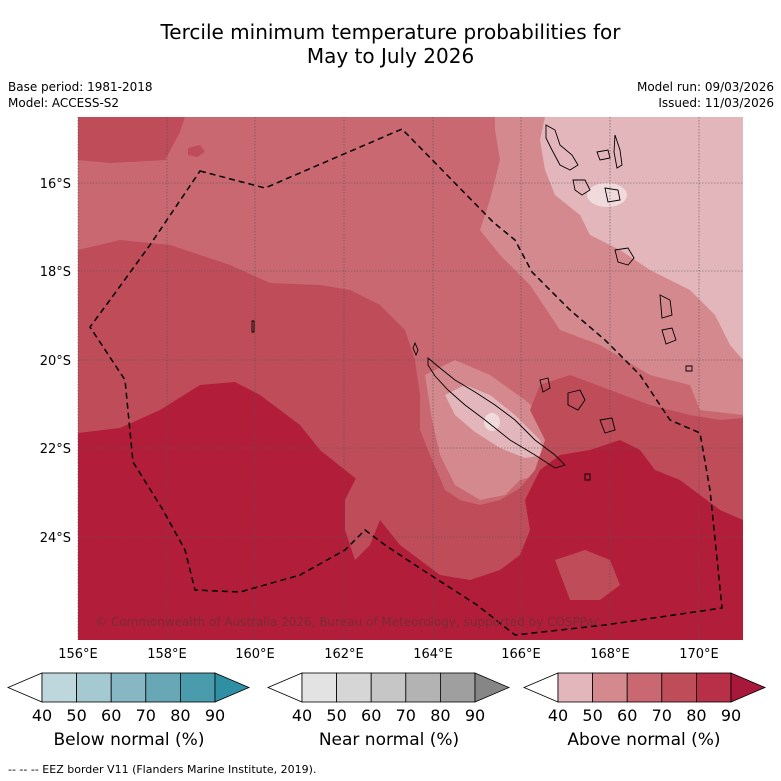 The height and width of the screenshot is (781, 781). I want to click on colorbar-near-normal: 40 50 60 70 80 90, so click(388, 698).